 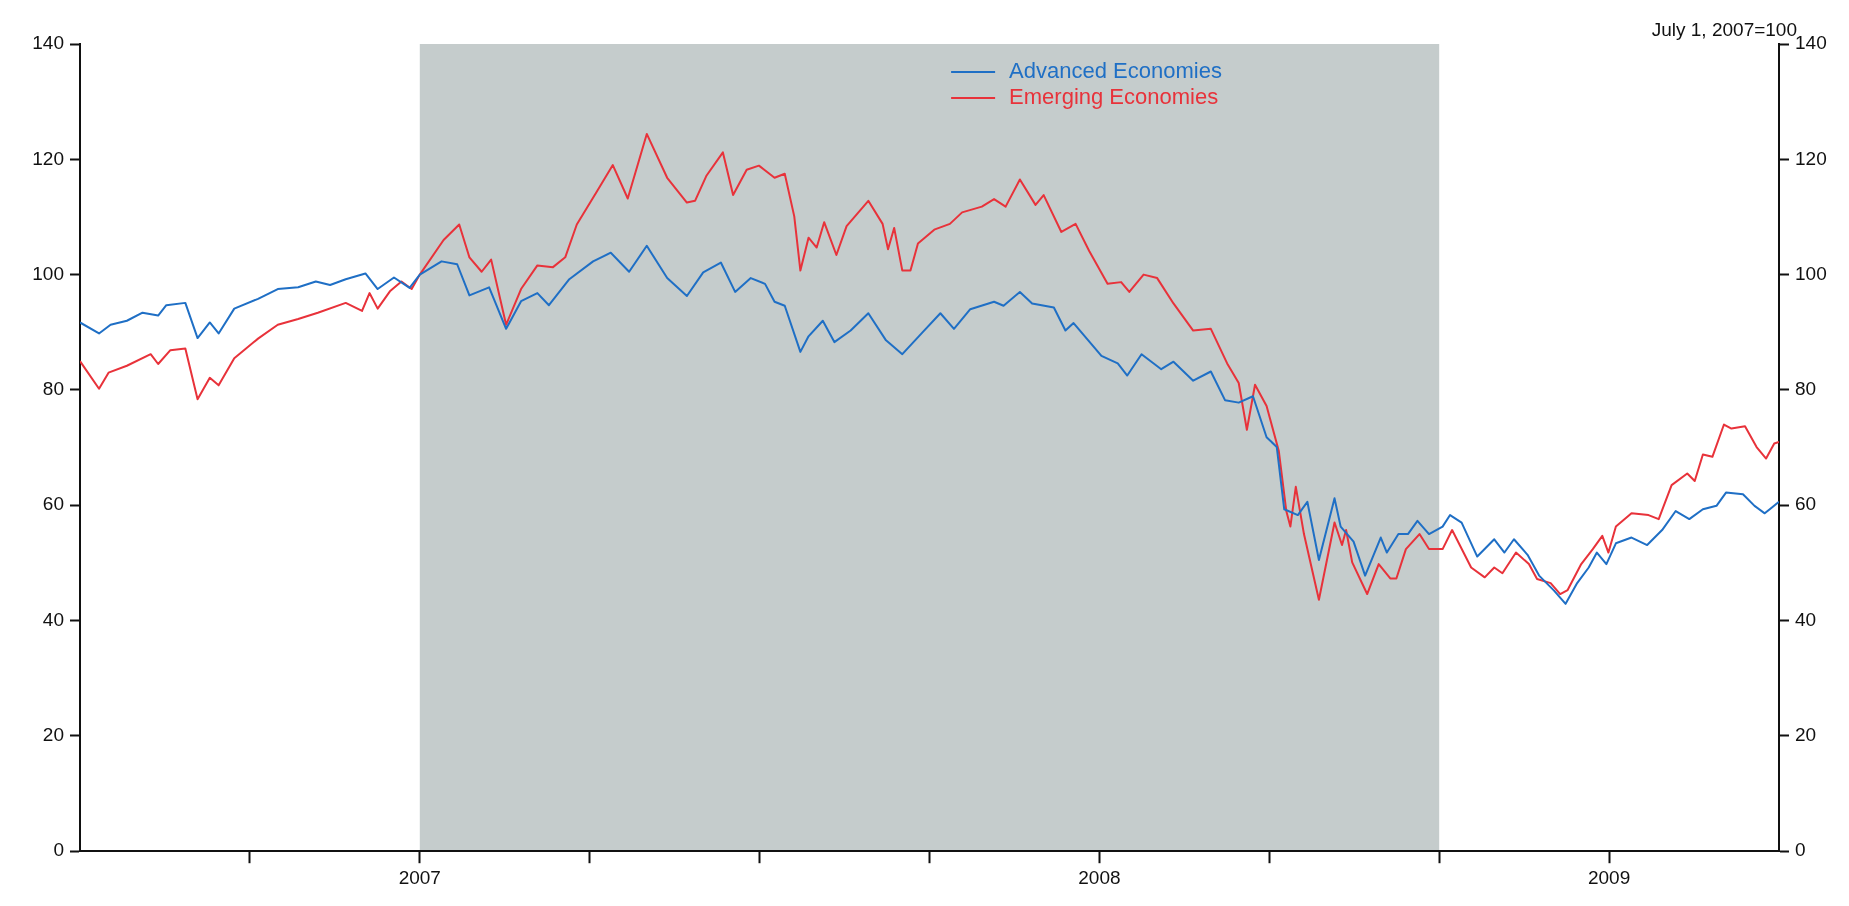 I want to click on y-tick-label: 120, so click(x=48, y=158).